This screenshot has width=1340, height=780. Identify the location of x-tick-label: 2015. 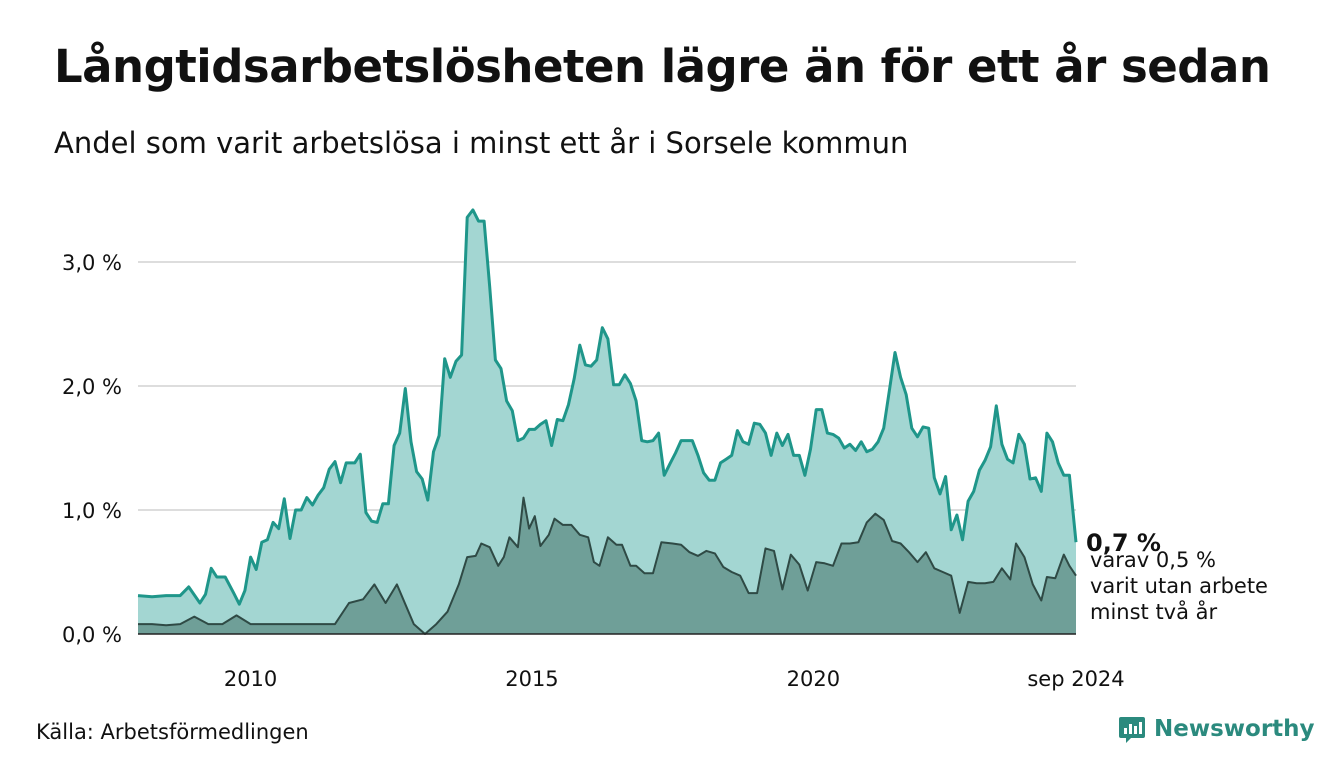
(531, 679).